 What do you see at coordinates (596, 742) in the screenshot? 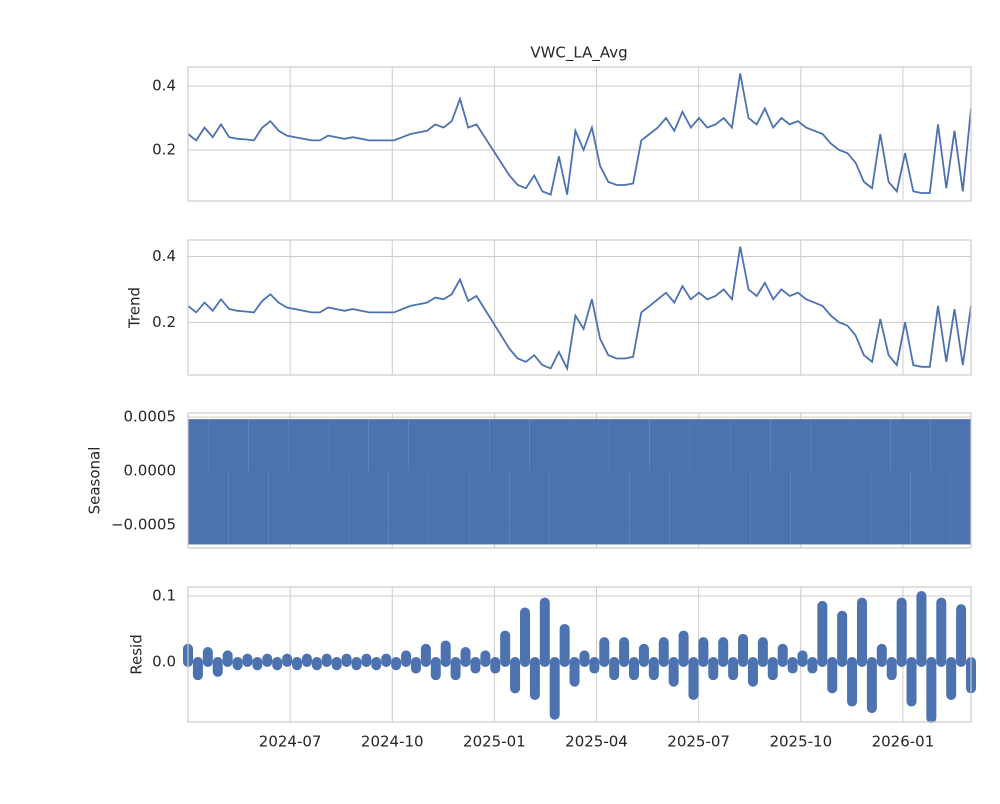
I see `x-tick-label: 2025-04` at bounding box center [596, 742].